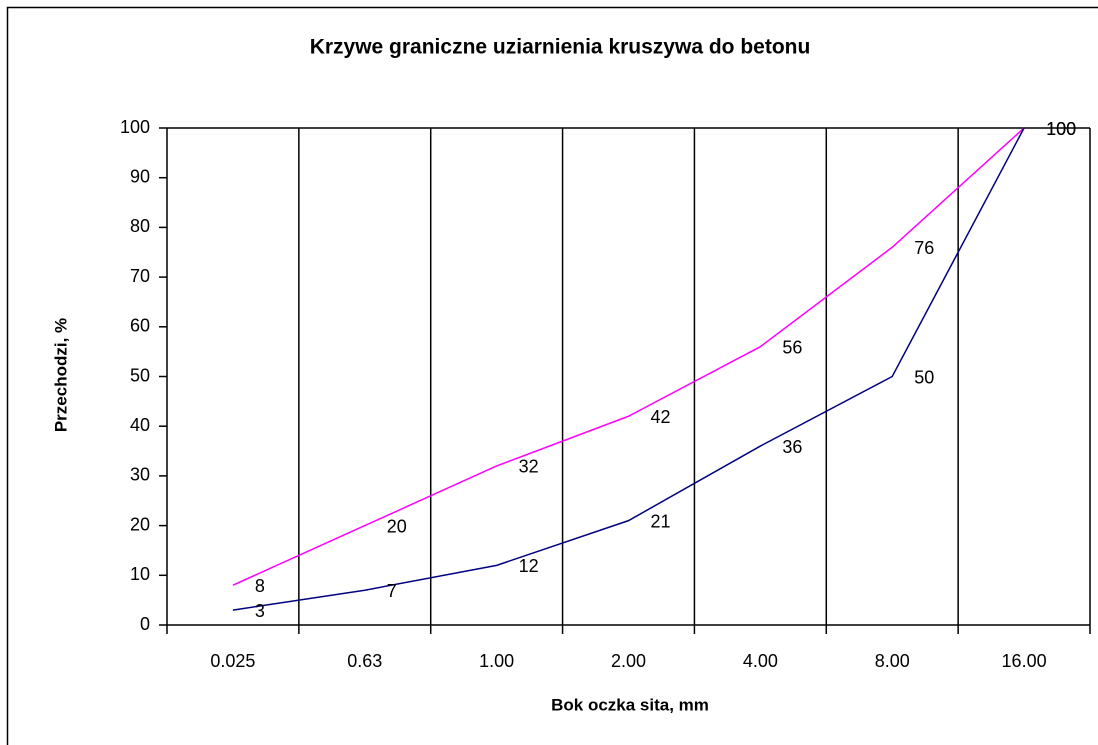 The width and height of the screenshot is (1098, 745). I want to click on y-tick-label: 100, so click(135, 127).